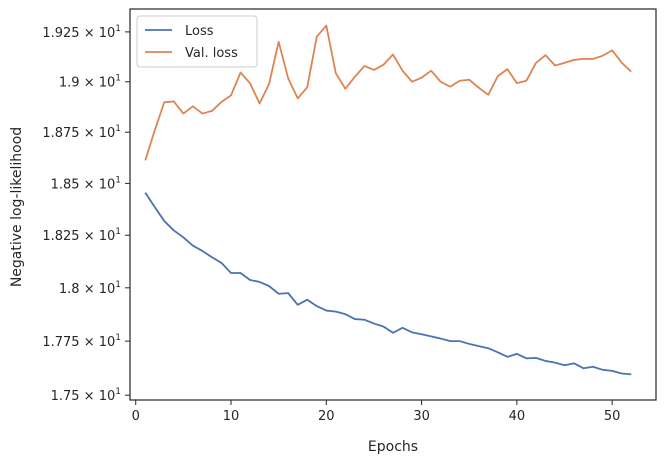 The image size is (666, 463). Describe the element at coordinates (86, 183) in the screenshot. I see `y-tick-label: 1.85 × 10¹` at that location.